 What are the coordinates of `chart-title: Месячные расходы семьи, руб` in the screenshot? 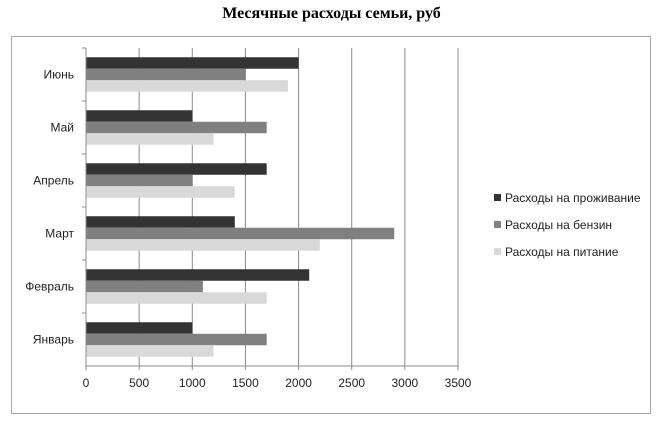 It's located at (331, 13).